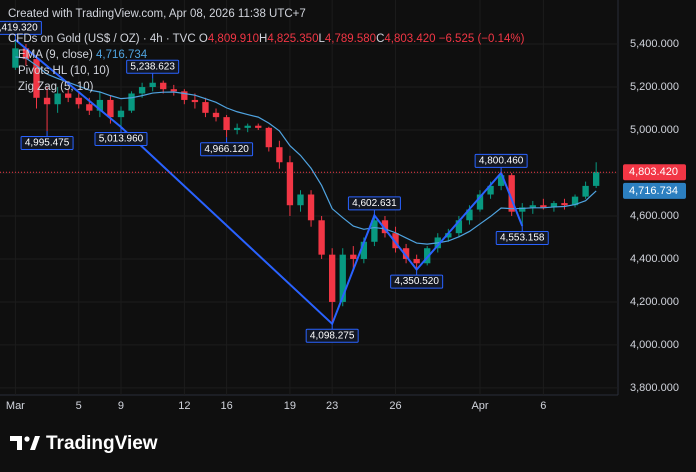 The image size is (696, 472). Describe the element at coordinates (122, 55) in the screenshot. I see `ema-value: 4,716.734` at that location.